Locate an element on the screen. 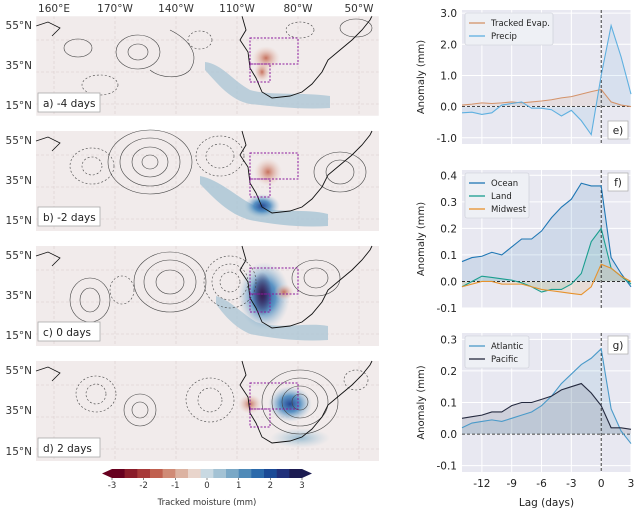  map-panel-c: c) 0 days is located at coordinates (207, 296).